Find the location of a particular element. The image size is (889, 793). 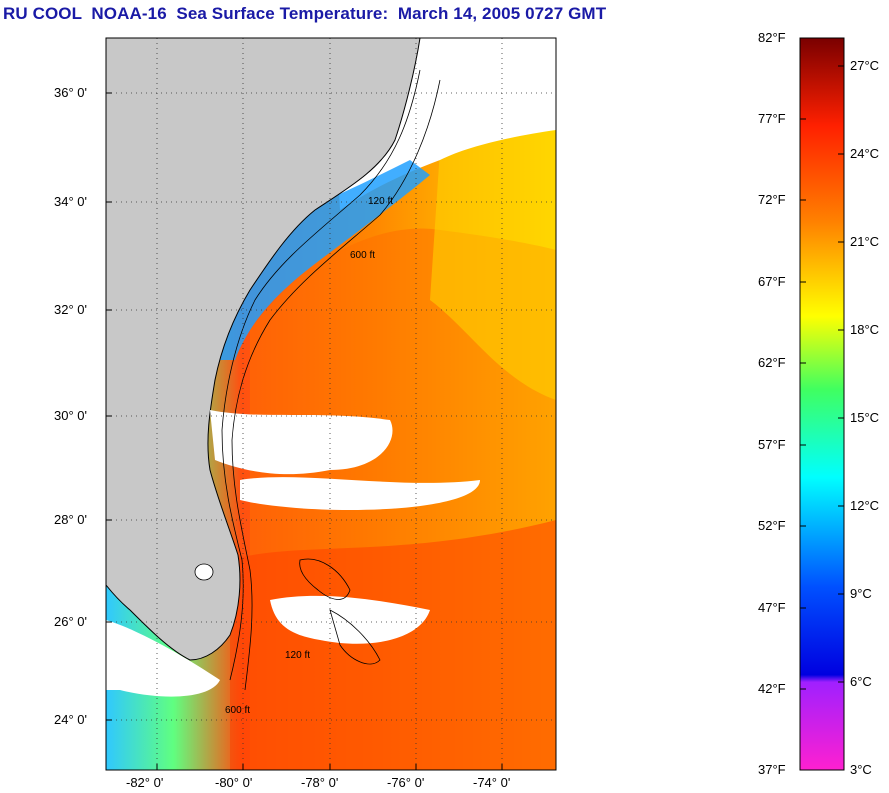

colorbar-c-label: 9°C is located at coordinates (861, 593).